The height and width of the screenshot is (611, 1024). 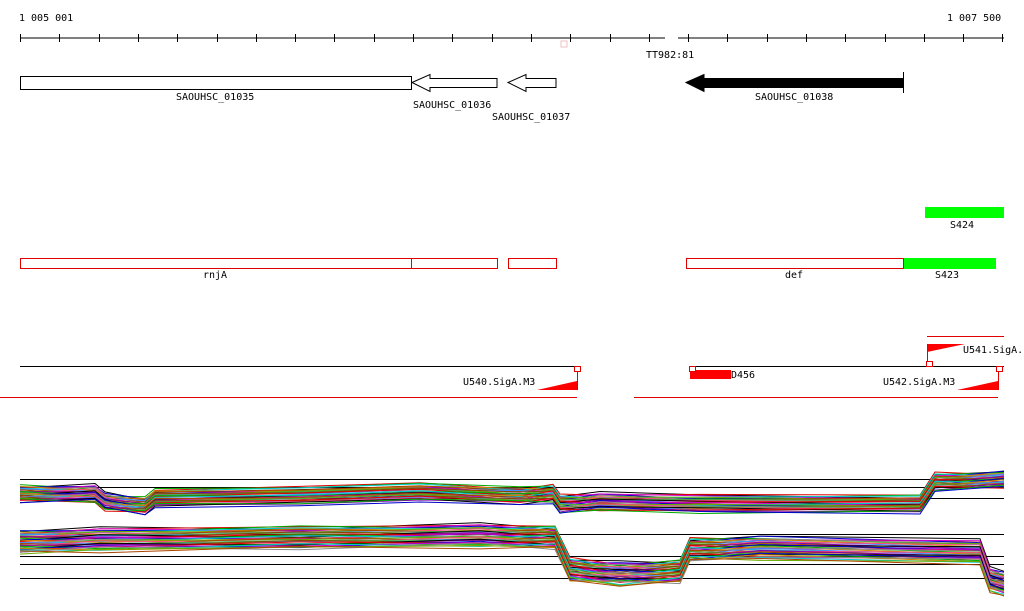 What do you see at coordinates (512, 41) in the screenshot?
I see `coordinate-ruler` at bounding box center [512, 41].